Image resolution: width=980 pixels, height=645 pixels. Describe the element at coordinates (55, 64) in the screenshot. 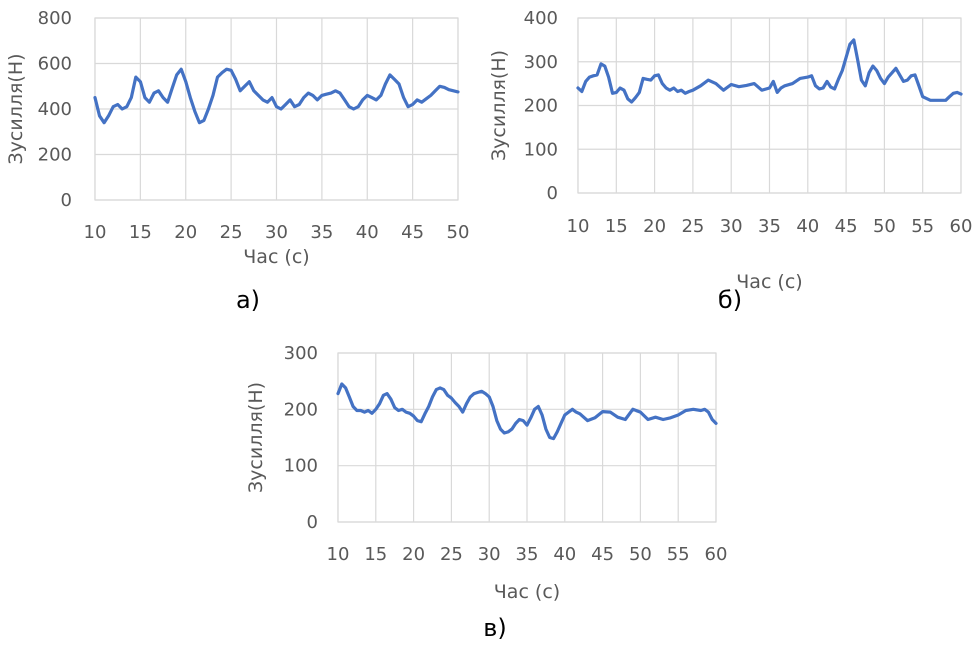

I see `y-tick-label: 600` at that location.